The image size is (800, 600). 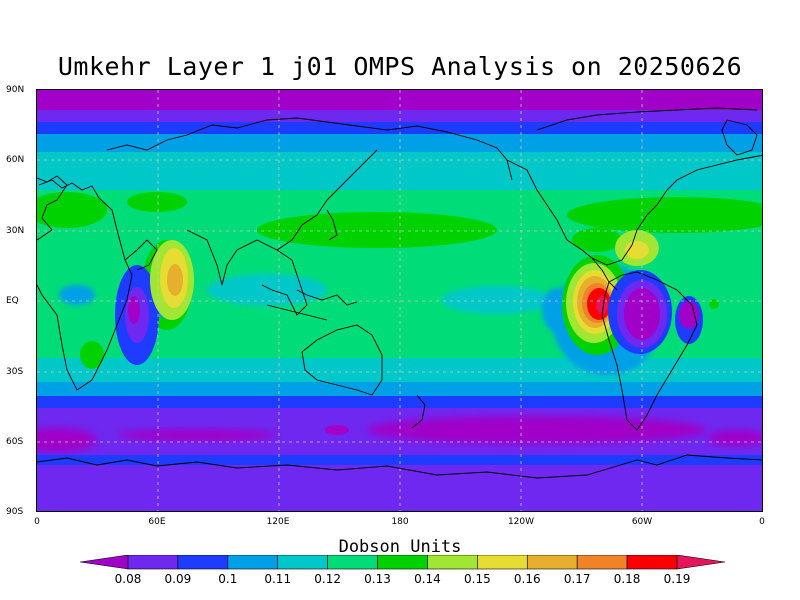 What do you see at coordinates (178, 579) in the screenshot?
I see `colorbar-tick-label: 0.09` at bounding box center [178, 579].